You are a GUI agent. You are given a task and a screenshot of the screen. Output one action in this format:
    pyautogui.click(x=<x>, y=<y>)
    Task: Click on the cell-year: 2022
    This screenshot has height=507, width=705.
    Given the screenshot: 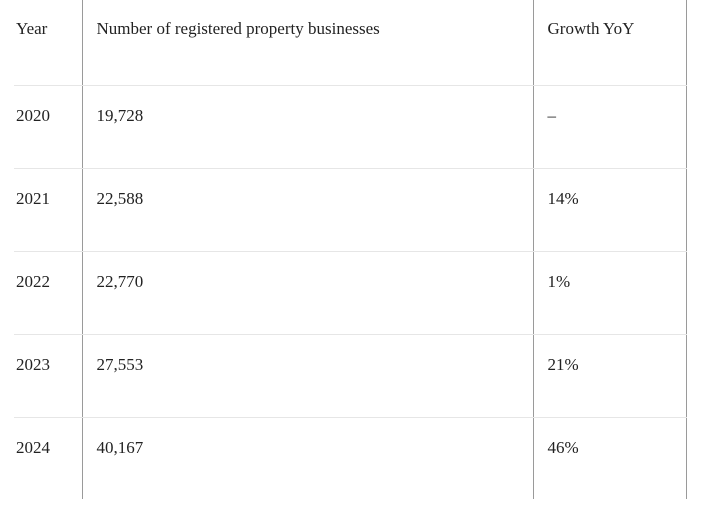 What is the action you would take?
    pyautogui.click(x=48, y=293)
    